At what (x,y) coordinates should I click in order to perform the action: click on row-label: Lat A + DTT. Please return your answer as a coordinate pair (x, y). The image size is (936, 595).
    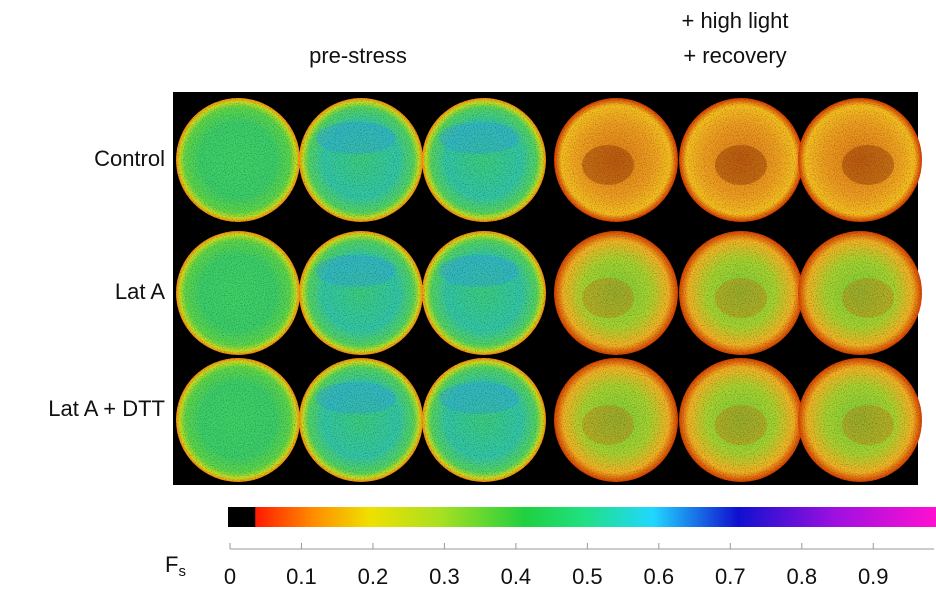
    Looking at the image, I should click on (106, 408).